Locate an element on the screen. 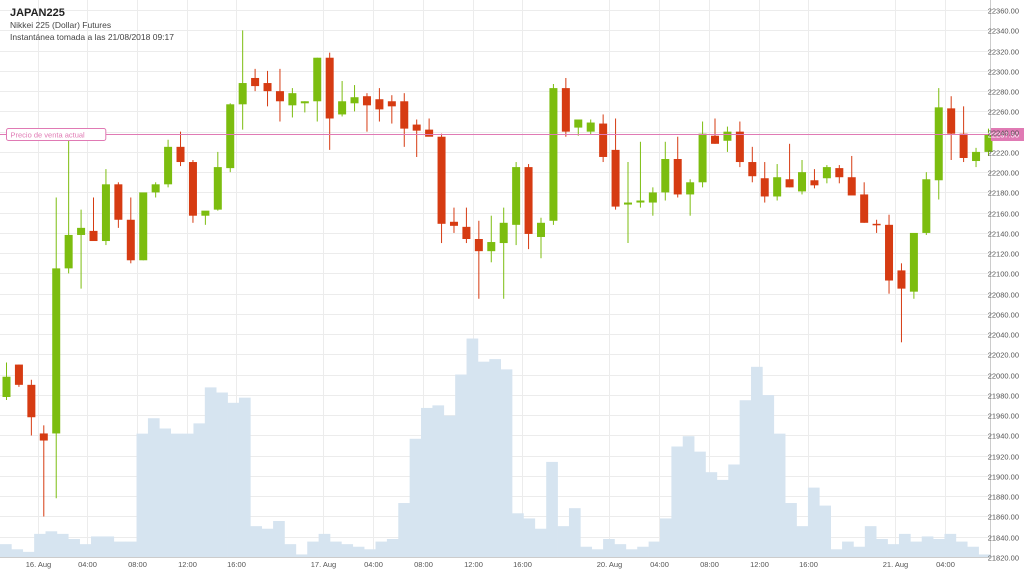 This screenshot has width=1024, height=576. y-tick-label: 22160.00 is located at coordinates (1003, 214).